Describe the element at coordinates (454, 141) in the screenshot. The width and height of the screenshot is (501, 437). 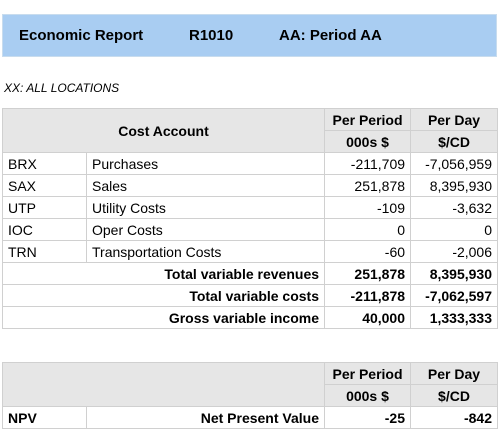
I see `per-day-unit: $/CD` at that location.